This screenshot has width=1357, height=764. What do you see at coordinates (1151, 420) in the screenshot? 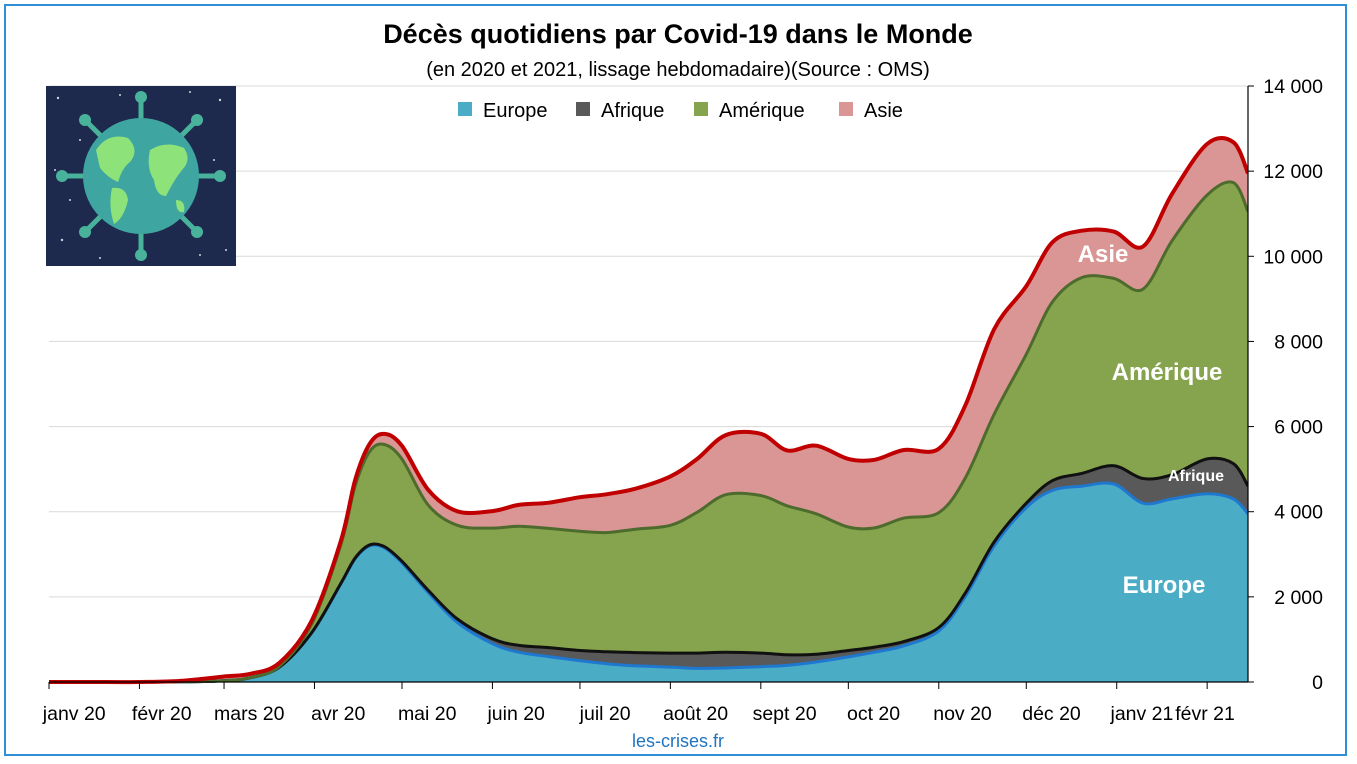
I see `series-labels: Asie Amérique Afrique Europe` at bounding box center [1151, 420].